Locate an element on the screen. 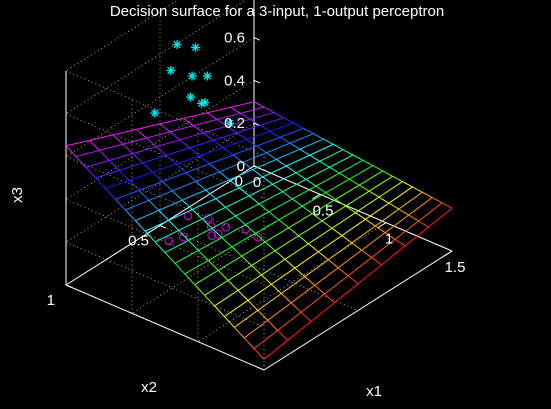 The width and height of the screenshot is (551, 409). x3-tick-label: 0.2 is located at coordinates (234, 123).